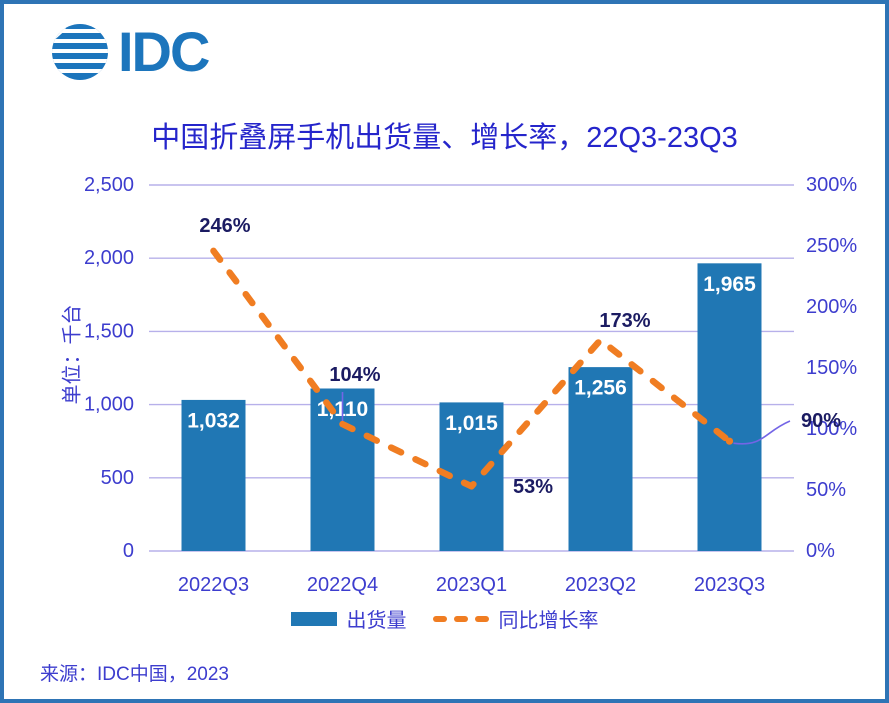 This screenshot has width=889, height=703. I want to click on bar-value-label: 1,965, so click(729, 284).